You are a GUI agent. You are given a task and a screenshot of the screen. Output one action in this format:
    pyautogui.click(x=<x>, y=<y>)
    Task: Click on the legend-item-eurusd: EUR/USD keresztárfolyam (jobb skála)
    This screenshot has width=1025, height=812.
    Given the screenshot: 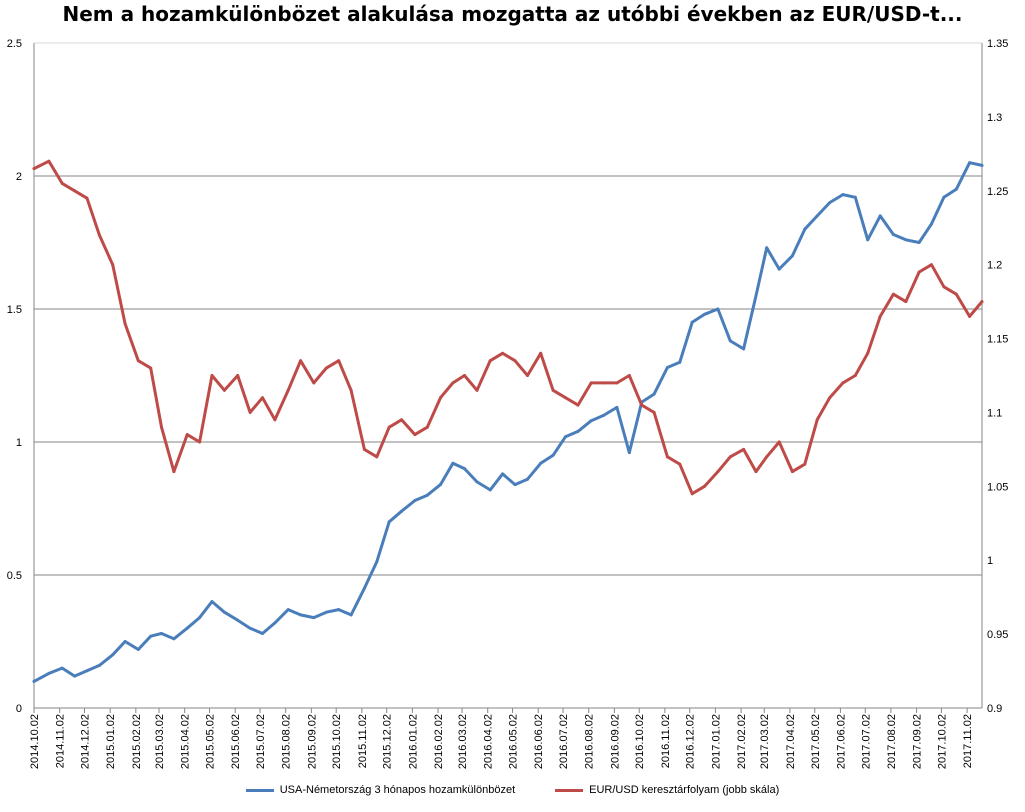 What is the action you would take?
    pyautogui.click(x=667, y=790)
    